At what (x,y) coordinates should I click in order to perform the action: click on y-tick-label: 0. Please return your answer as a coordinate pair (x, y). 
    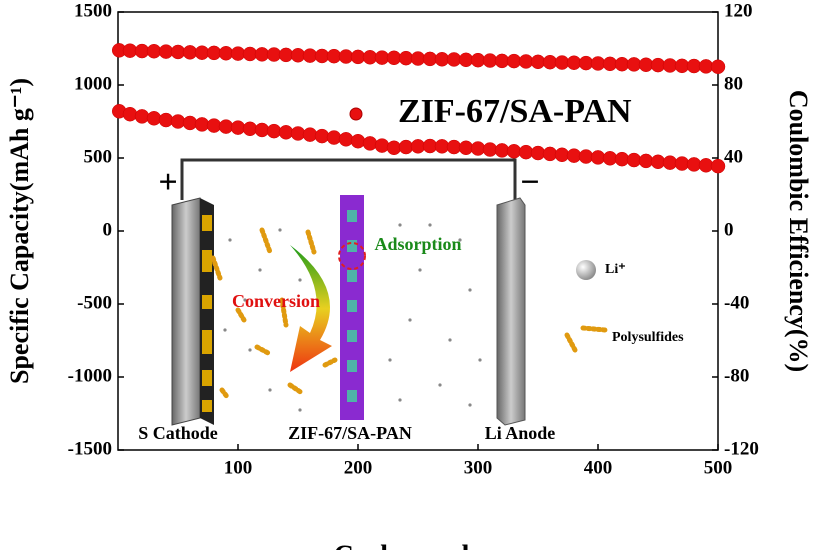
    Looking at the image, I should click on (108, 229).